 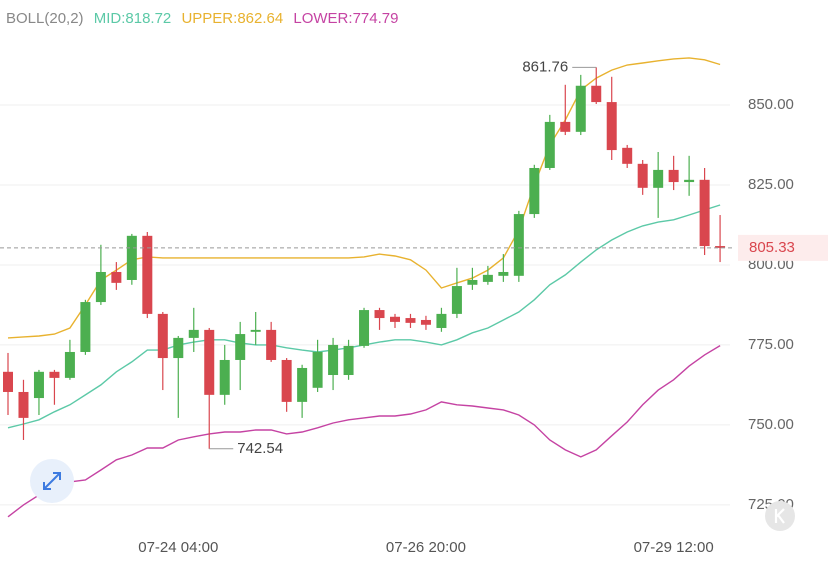 What do you see at coordinates (771, 184) in the screenshot?
I see `y-tick-label: 825.00` at bounding box center [771, 184].